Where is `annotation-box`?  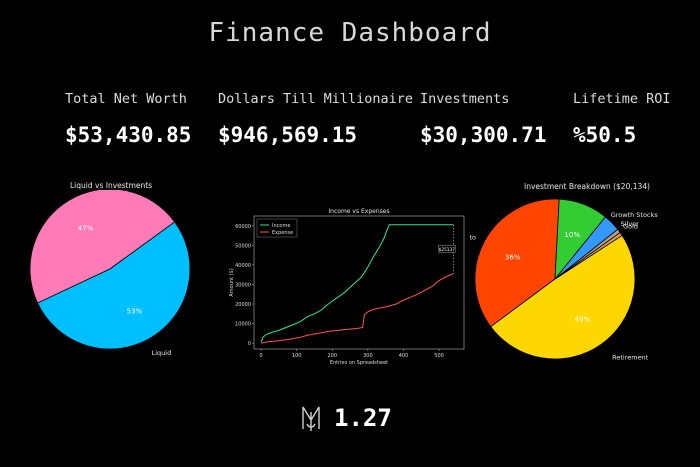 annotation-box is located at coordinates (447, 249).